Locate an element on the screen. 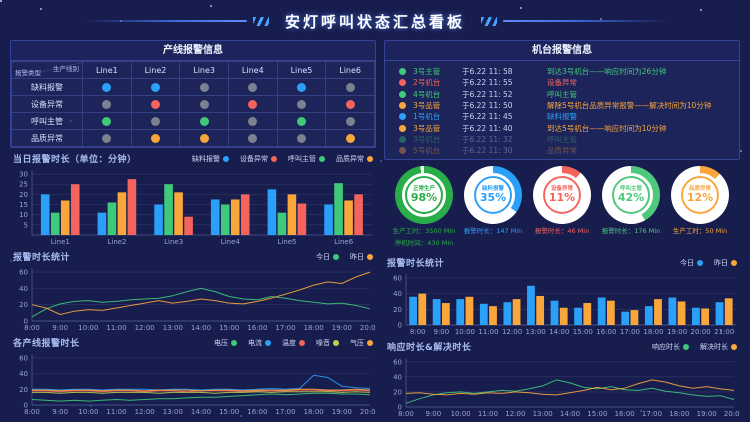 This screenshot has width=750, height=422. donut-label: 正常生产 is located at coordinates (423, 189).